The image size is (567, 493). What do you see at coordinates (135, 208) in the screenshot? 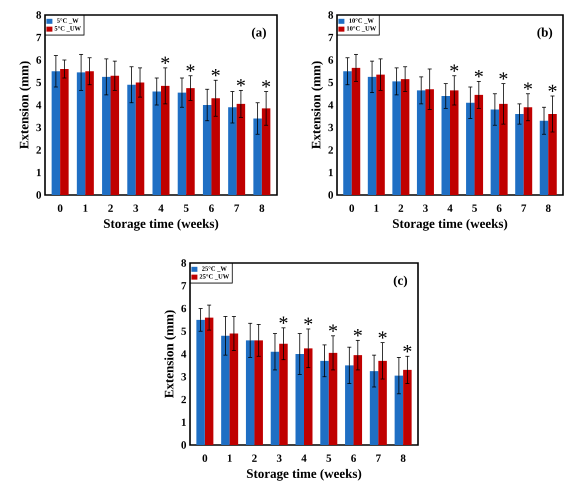
I see `x-tick-label: 3` at bounding box center [135, 208].